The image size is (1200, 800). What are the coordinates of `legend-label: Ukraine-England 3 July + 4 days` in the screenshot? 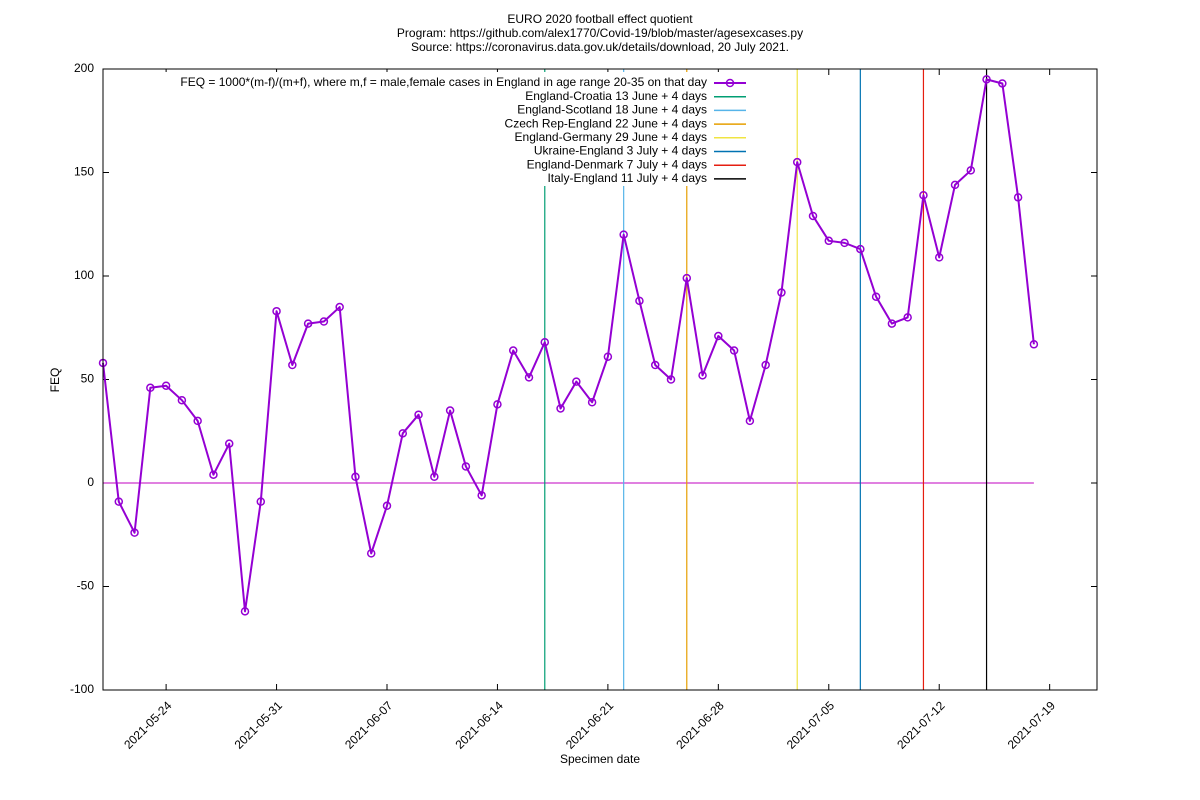 It's located at (620, 151).